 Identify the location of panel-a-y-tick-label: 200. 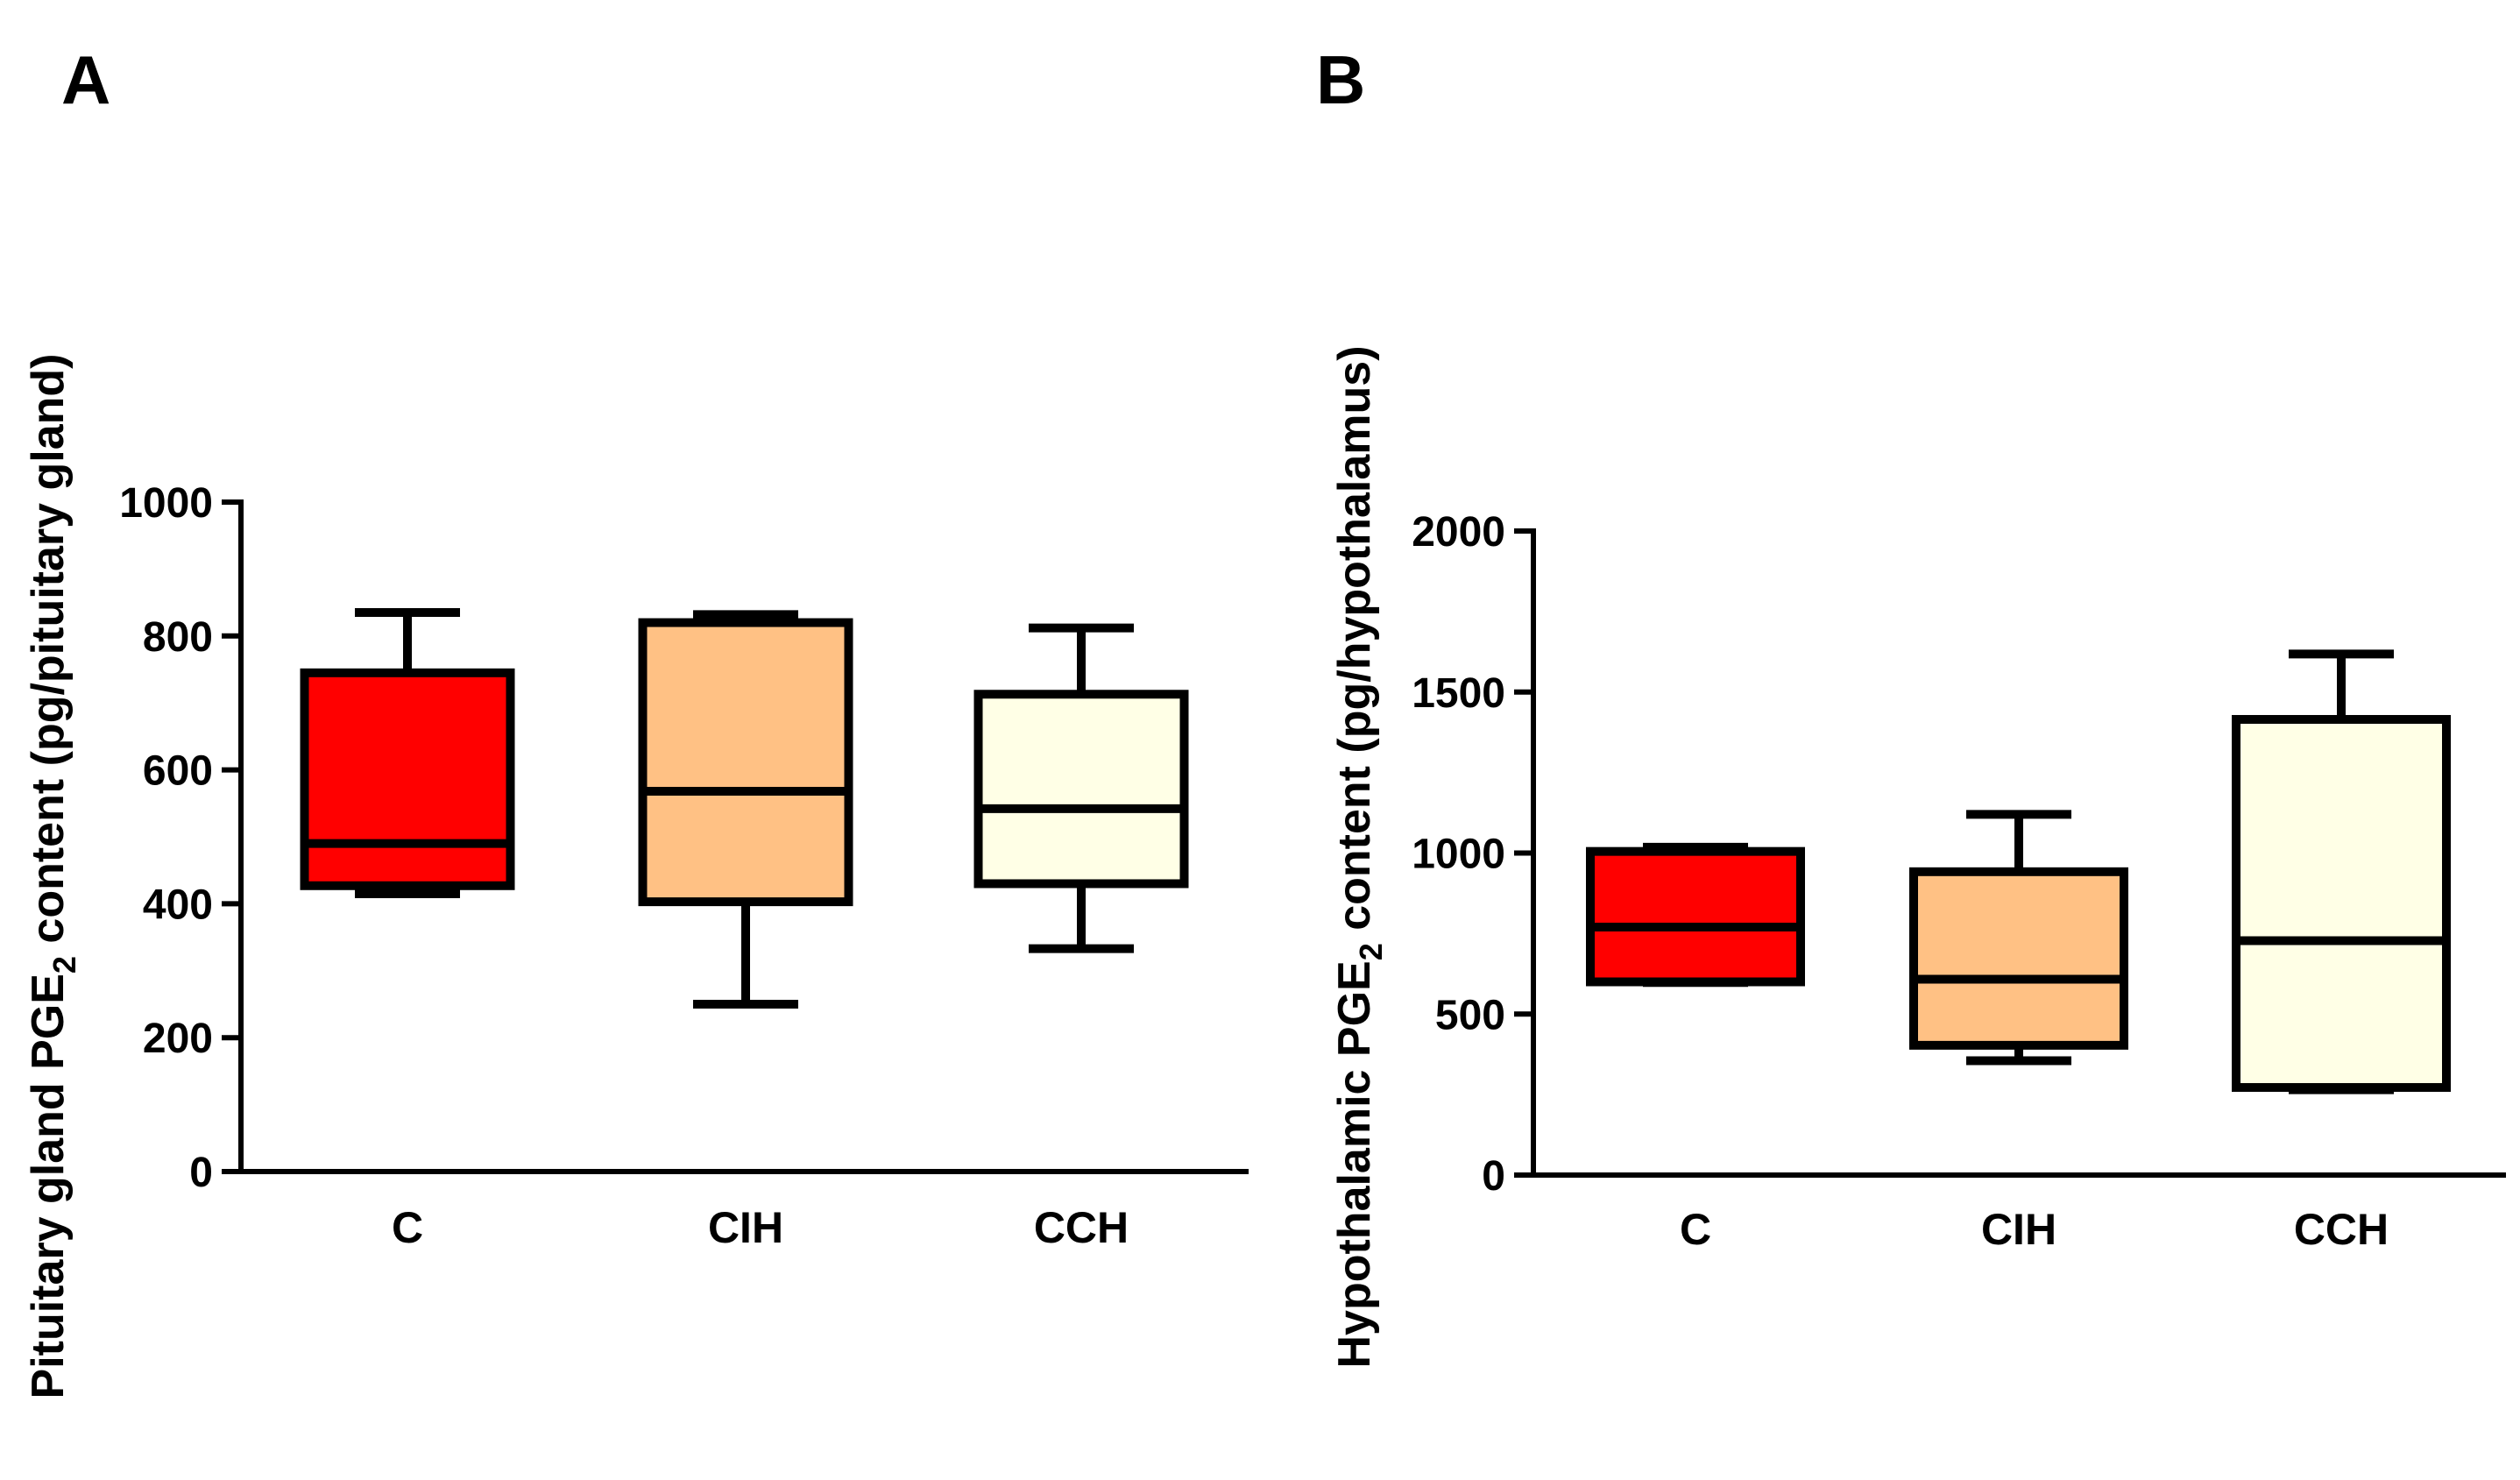
(178, 1039).